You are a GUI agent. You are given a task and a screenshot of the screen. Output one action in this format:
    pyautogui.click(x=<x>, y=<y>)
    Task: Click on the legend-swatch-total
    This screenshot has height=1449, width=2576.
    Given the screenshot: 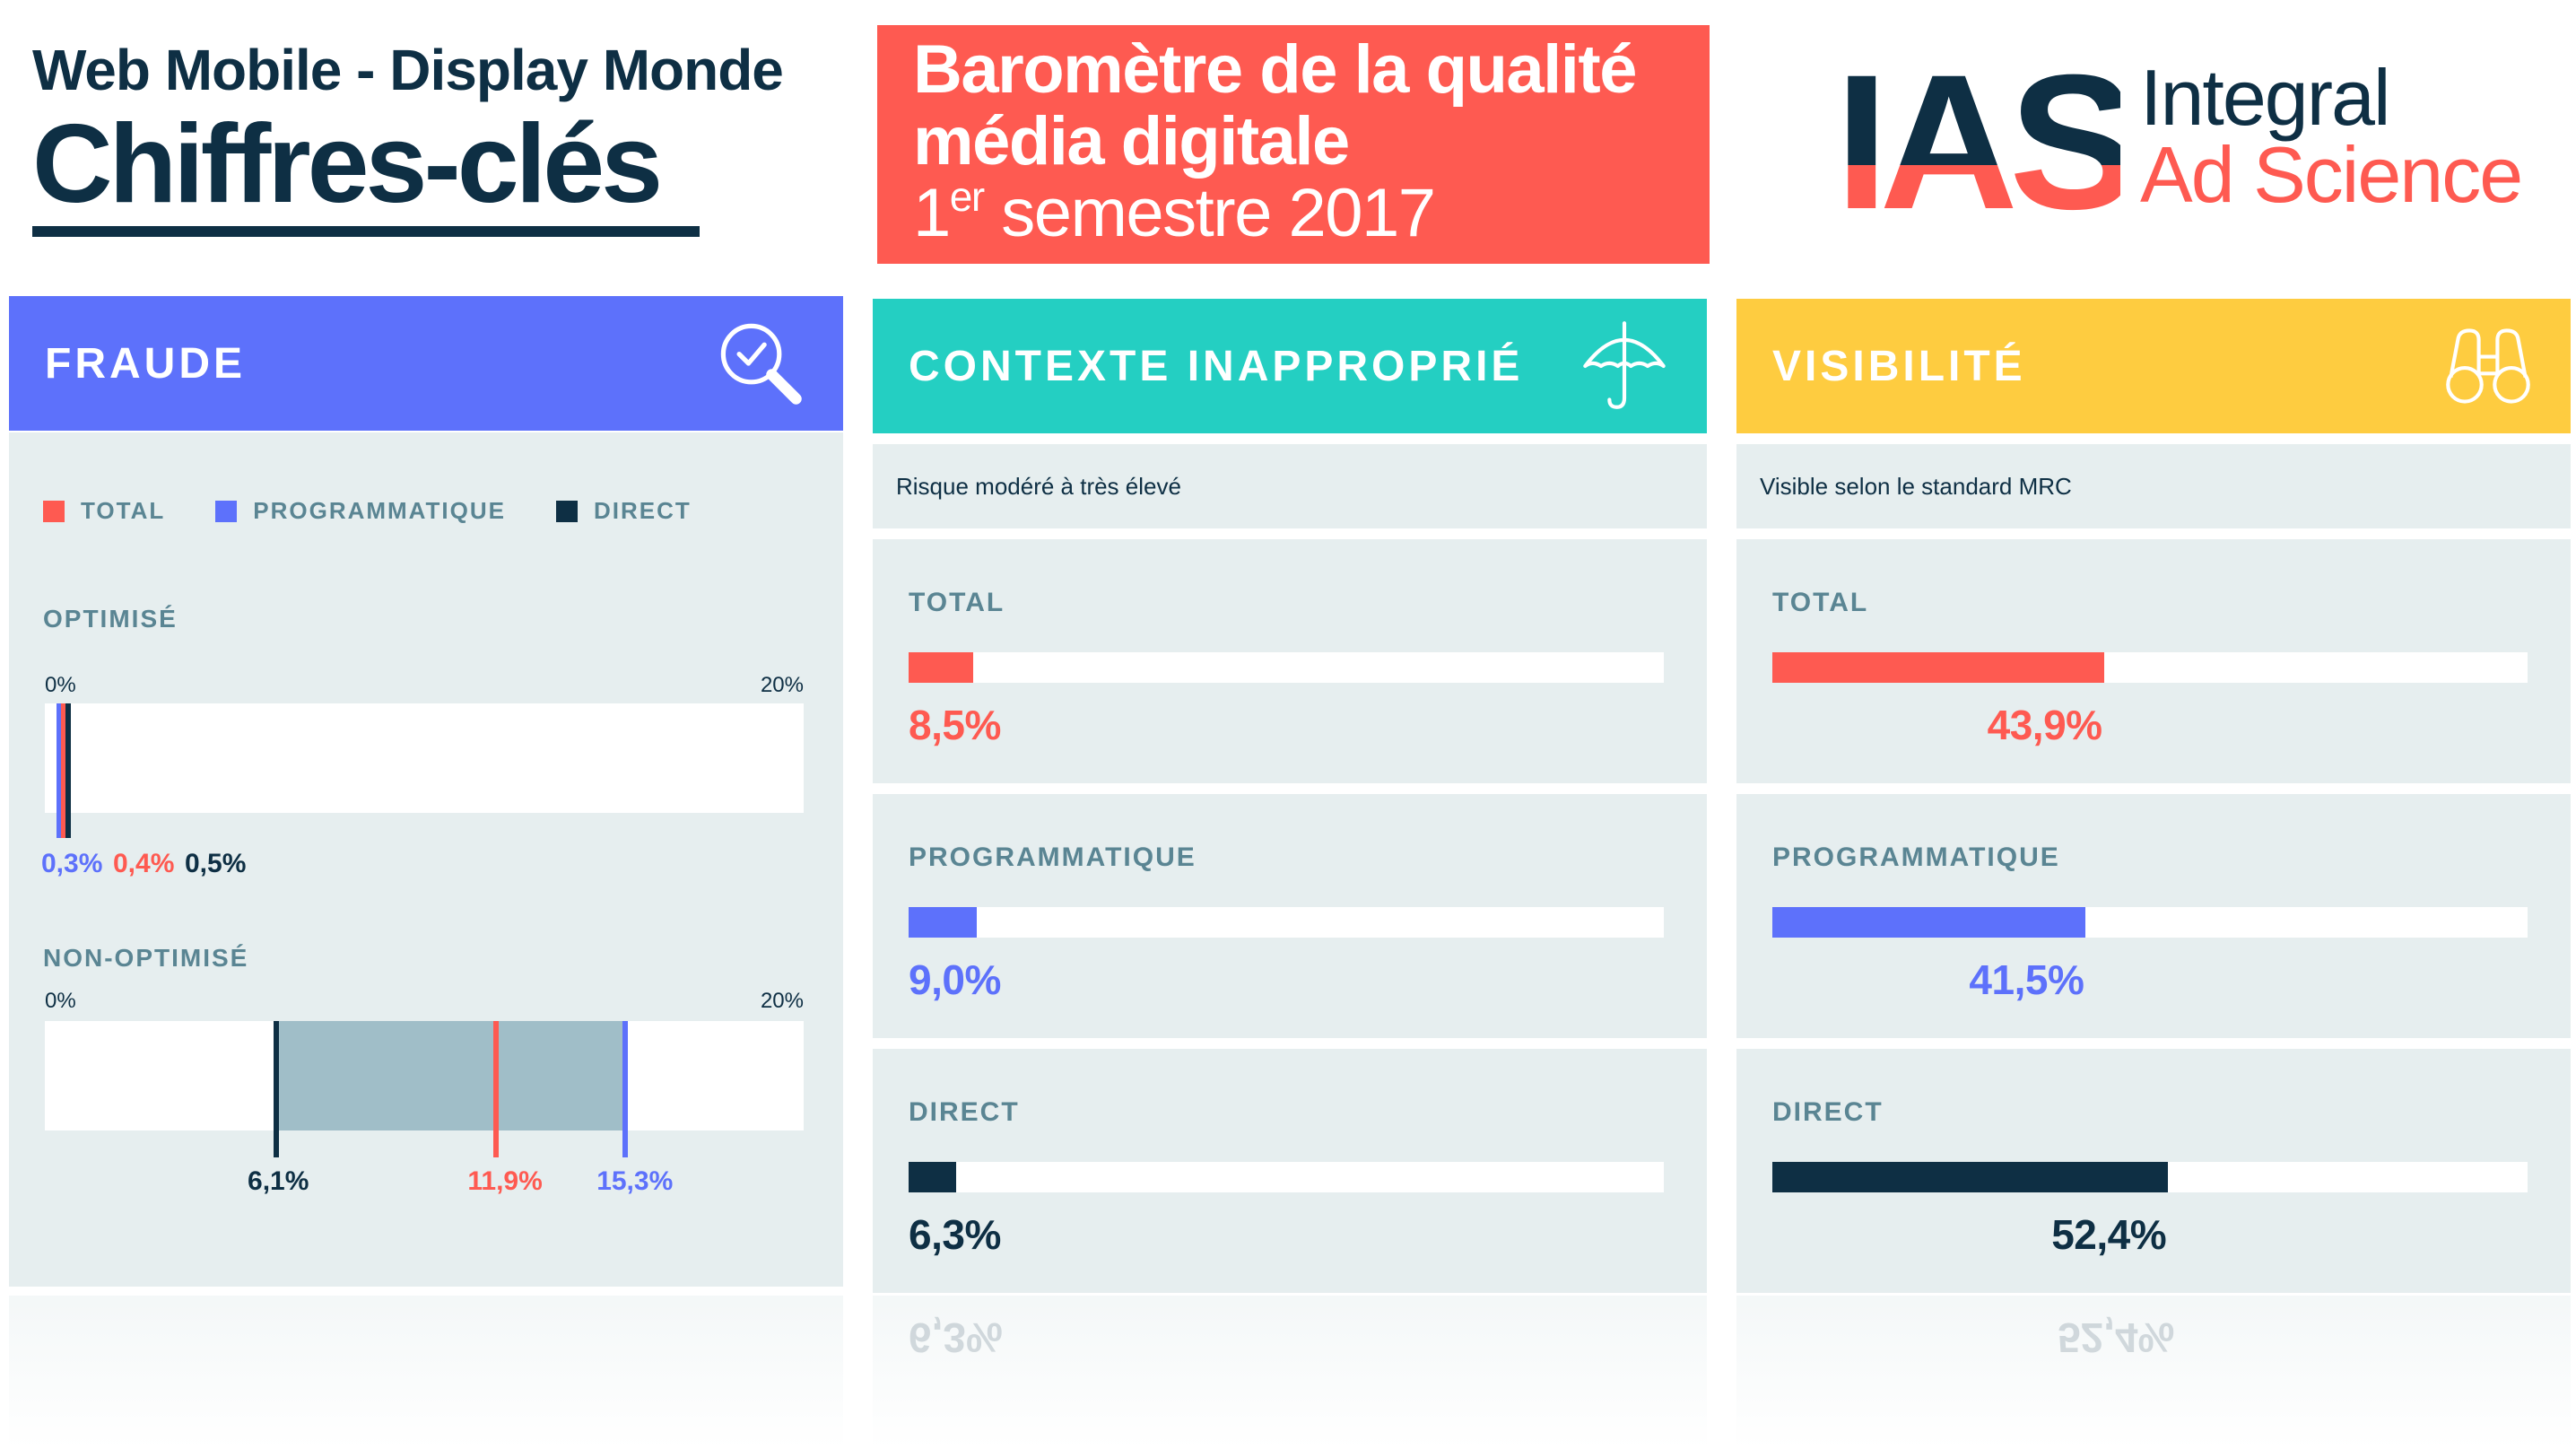 What is the action you would take?
    pyautogui.click(x=54, y=511)
    